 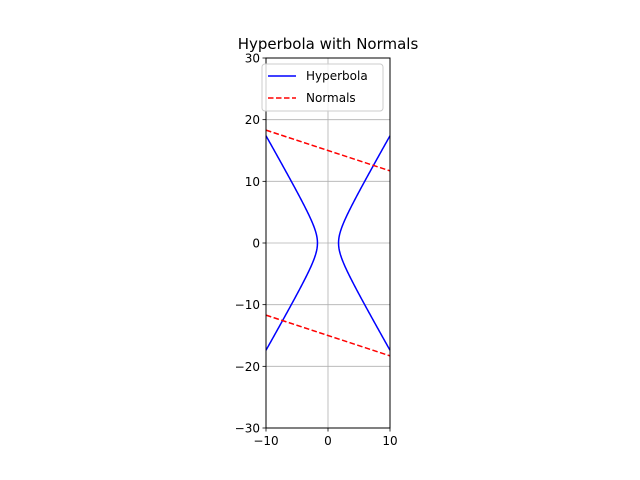 I want to click on y-tick-label: 20, so click(x=252, y=120).